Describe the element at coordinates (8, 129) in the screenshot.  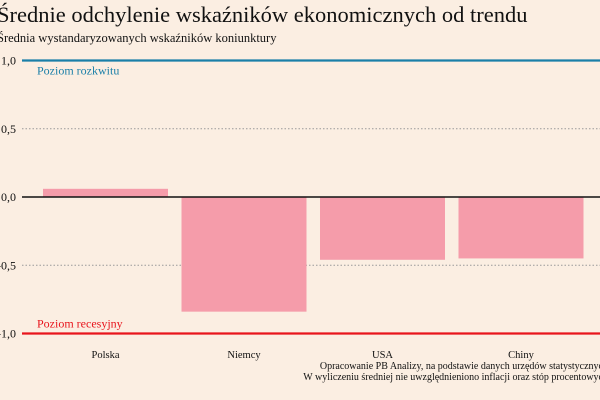
I see `y-tick-label: 0,5` at that location.